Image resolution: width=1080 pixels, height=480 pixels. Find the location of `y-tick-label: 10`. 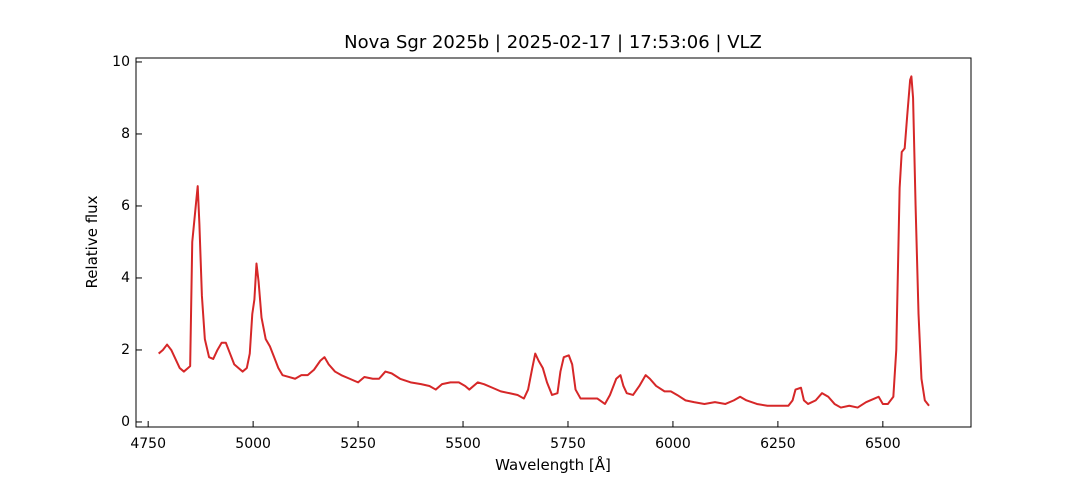

y-tick-label: 10 is located at coordinates (121, 62).